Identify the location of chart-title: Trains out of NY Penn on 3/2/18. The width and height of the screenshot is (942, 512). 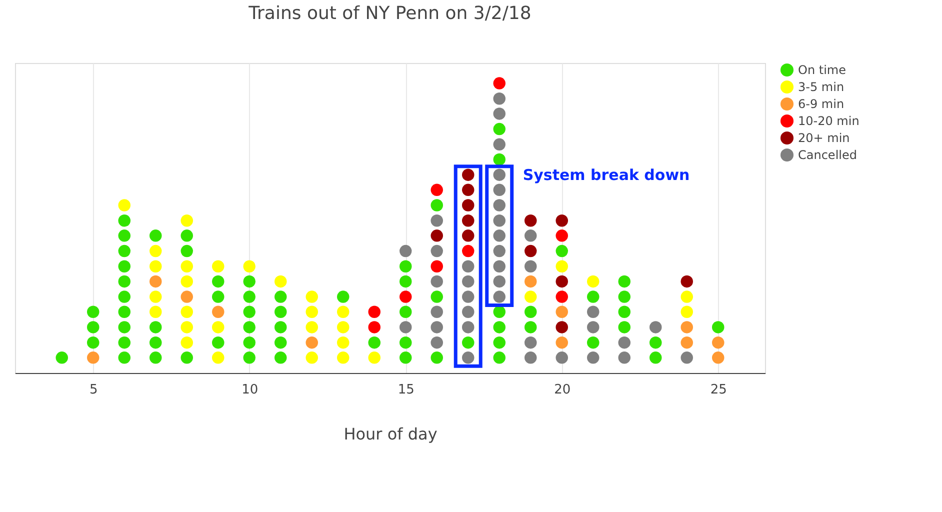
(390, 13).